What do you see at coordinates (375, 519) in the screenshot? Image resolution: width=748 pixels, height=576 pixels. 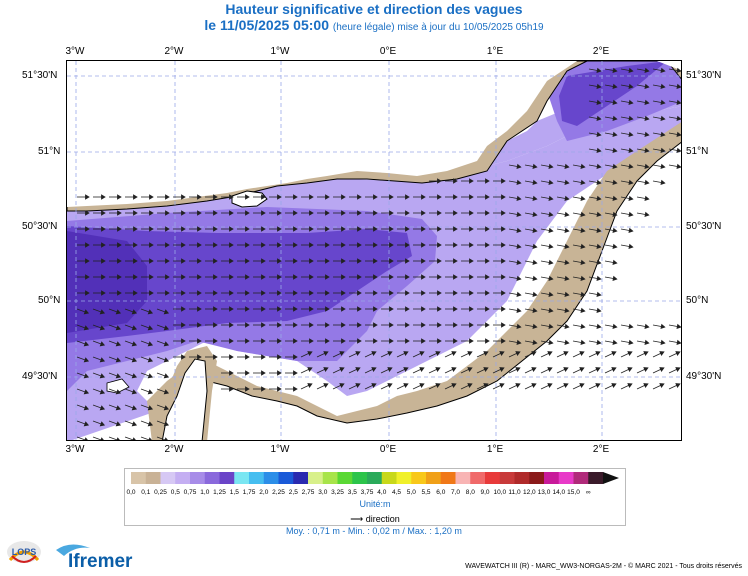 I see `legend-direction: ⟶ direction` at bounding box center [375, 519].